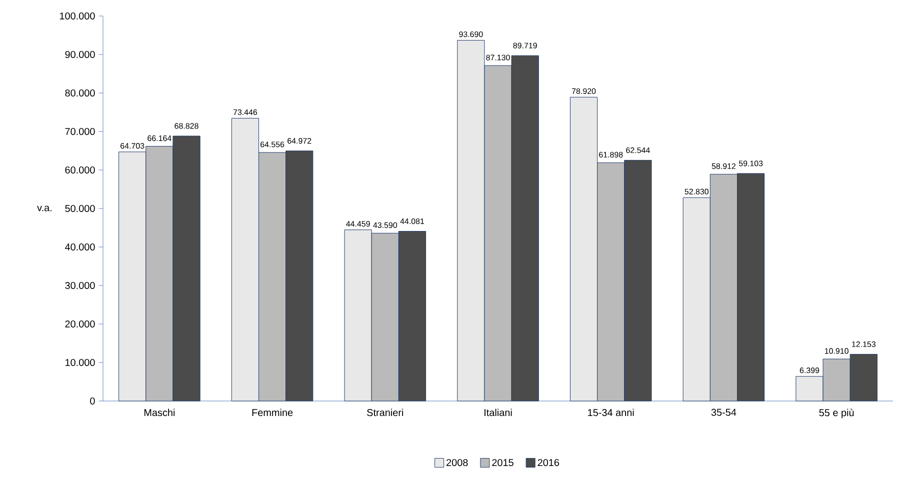 Image resolution: width=913 pixels, height=481 pixels. I want to click on x-tick-label: Femmine, so click(272, 412).